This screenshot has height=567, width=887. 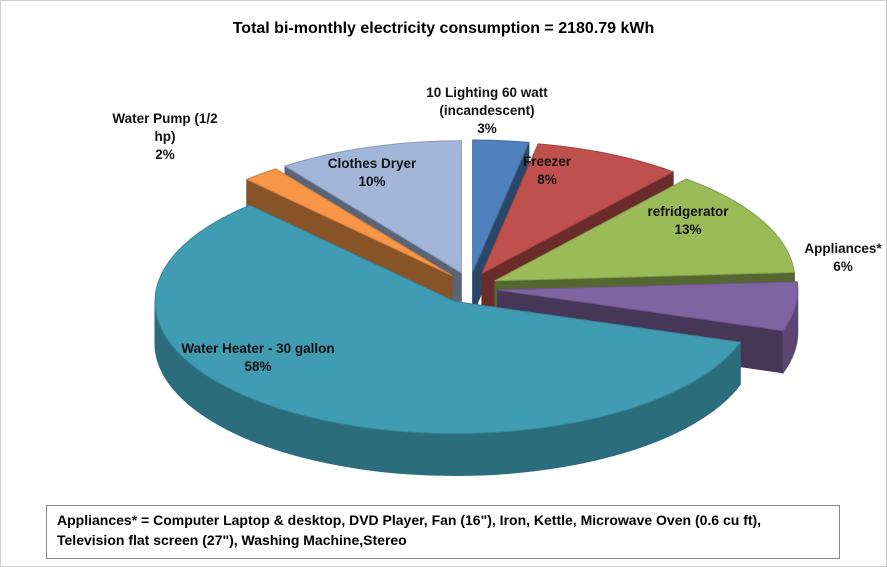 I want to click on slice-label: Water Pump (1/2 hp) 2%, so click(x=165, y=137).